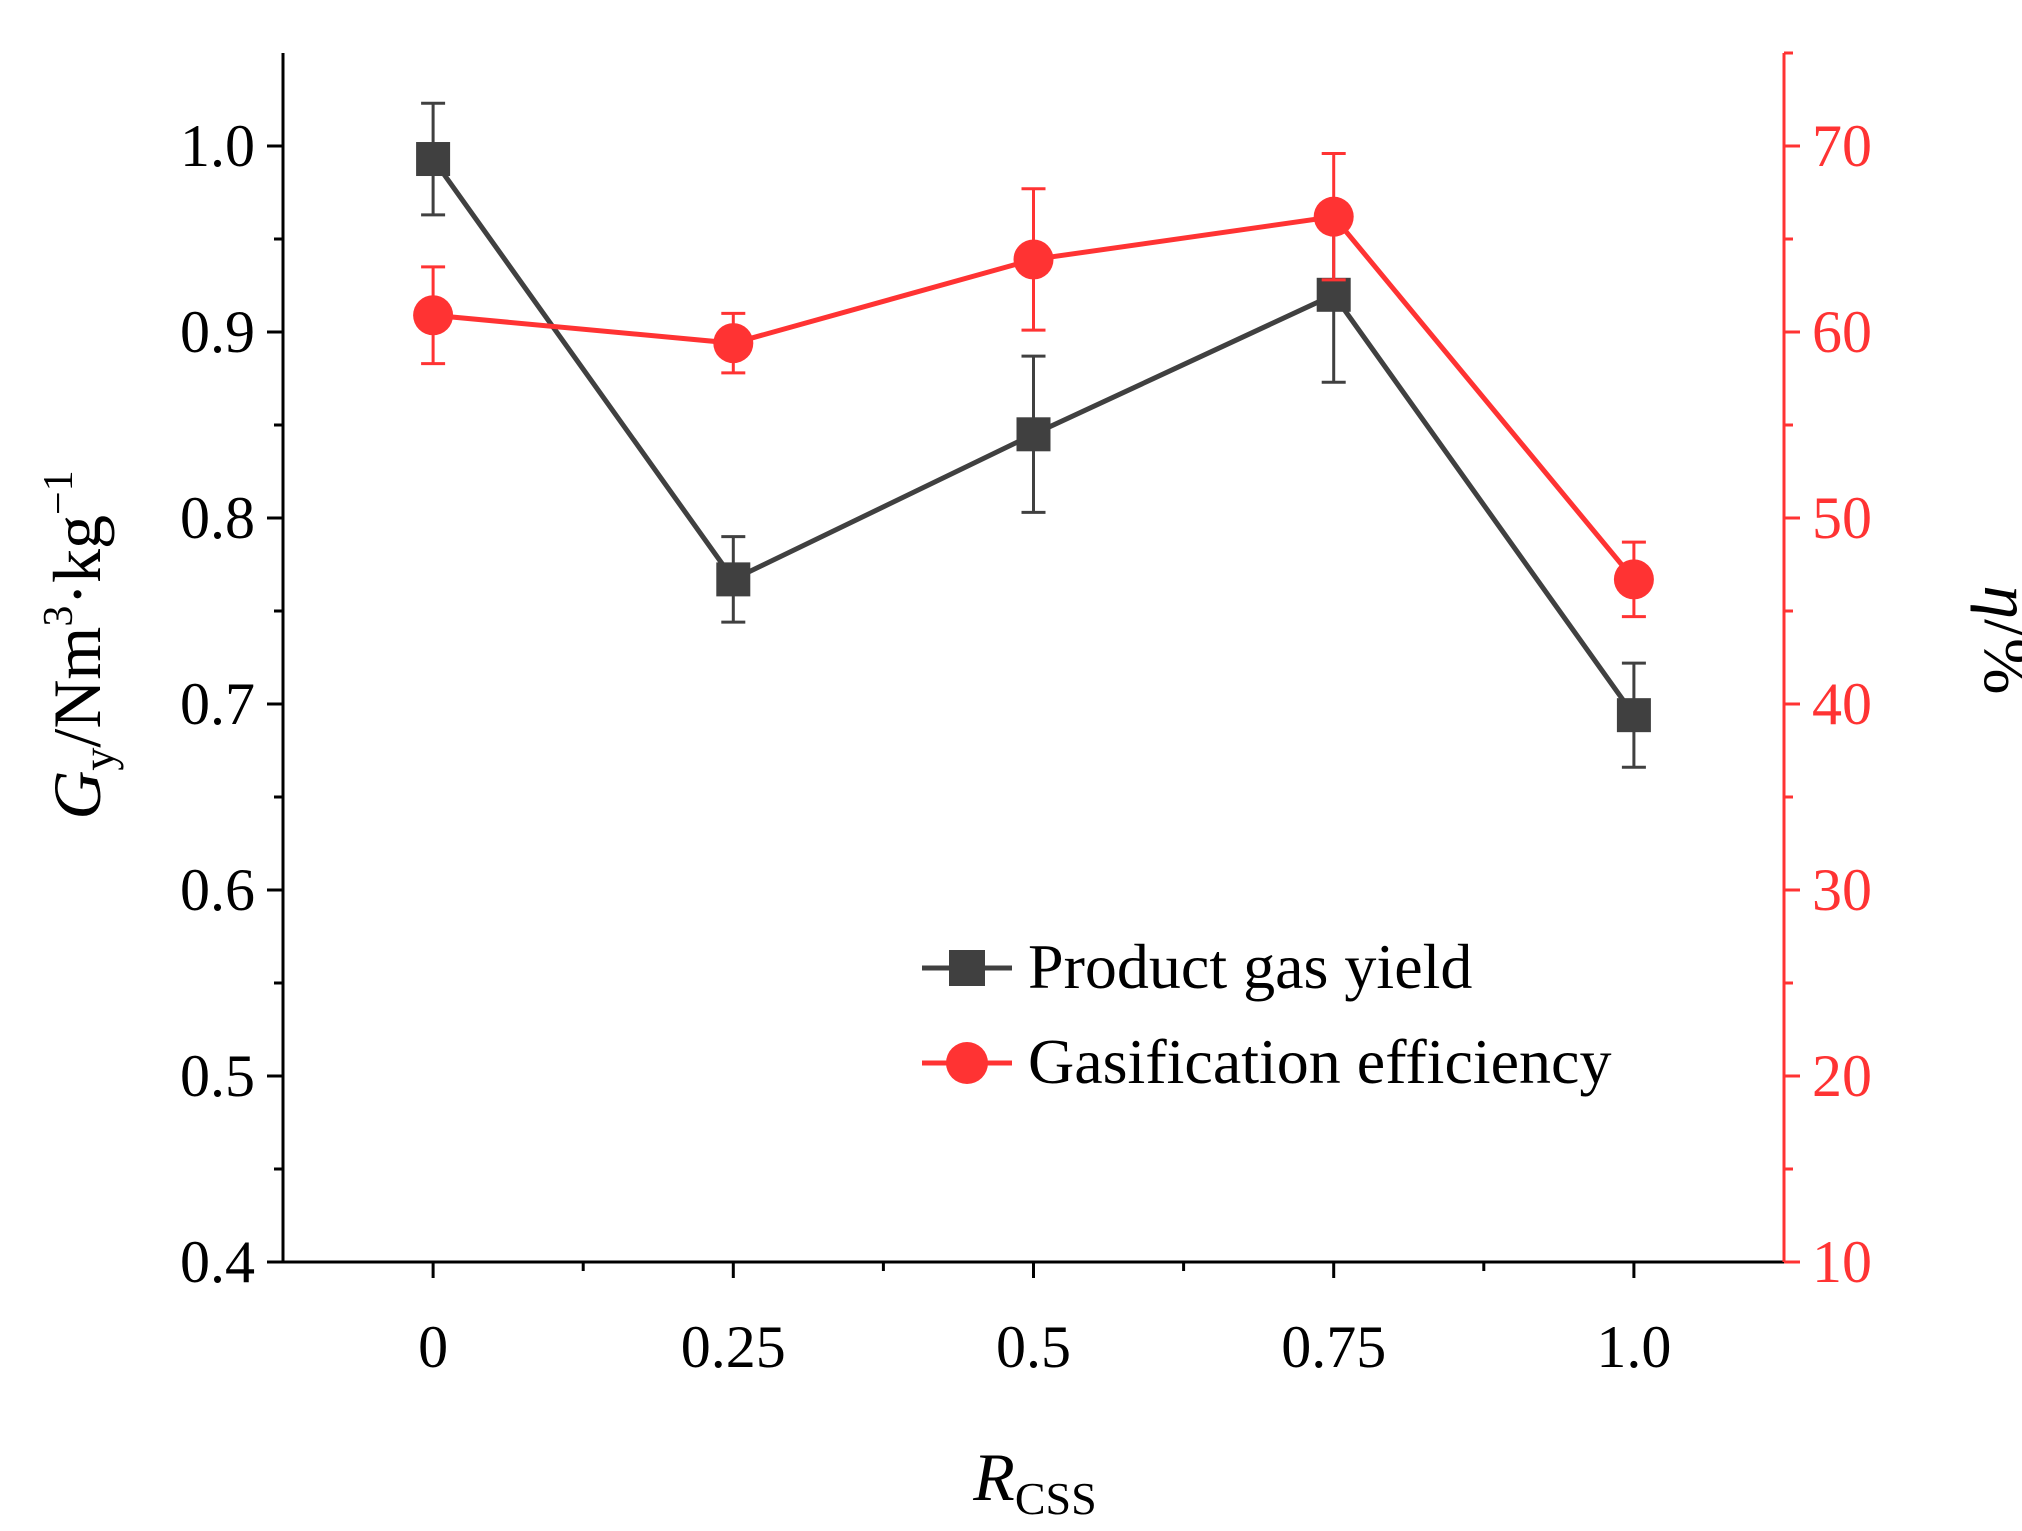 The image size is (2022, 1531). Describe the element at coordinates (1842, 890) in the screenshot. I see `y-right-tick-label: 30` at that location.